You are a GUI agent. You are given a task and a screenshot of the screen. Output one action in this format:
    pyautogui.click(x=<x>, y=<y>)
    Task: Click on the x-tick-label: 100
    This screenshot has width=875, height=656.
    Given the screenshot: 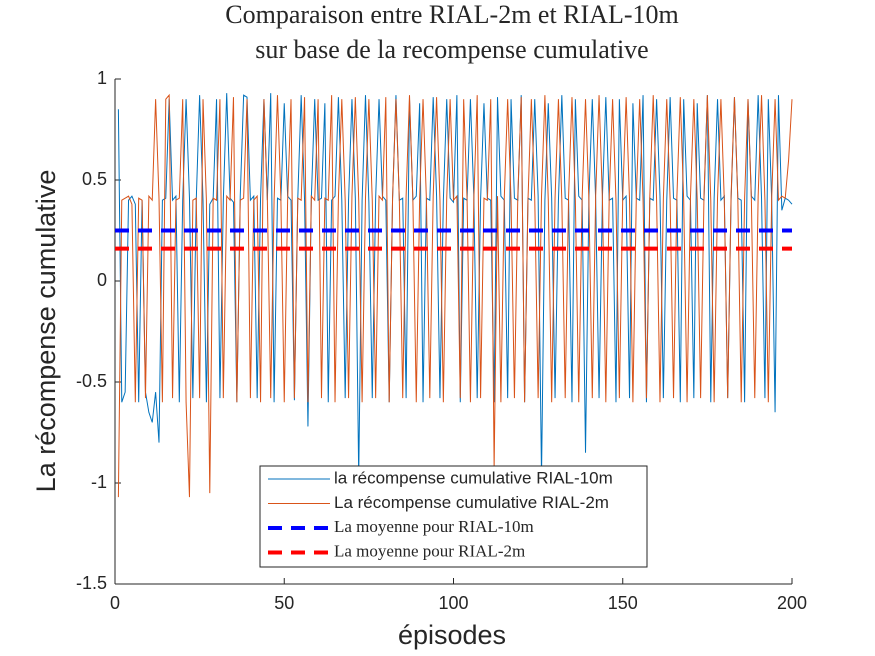 What is the action you would take?
    pyautogui.click(x=453, y=603)
    